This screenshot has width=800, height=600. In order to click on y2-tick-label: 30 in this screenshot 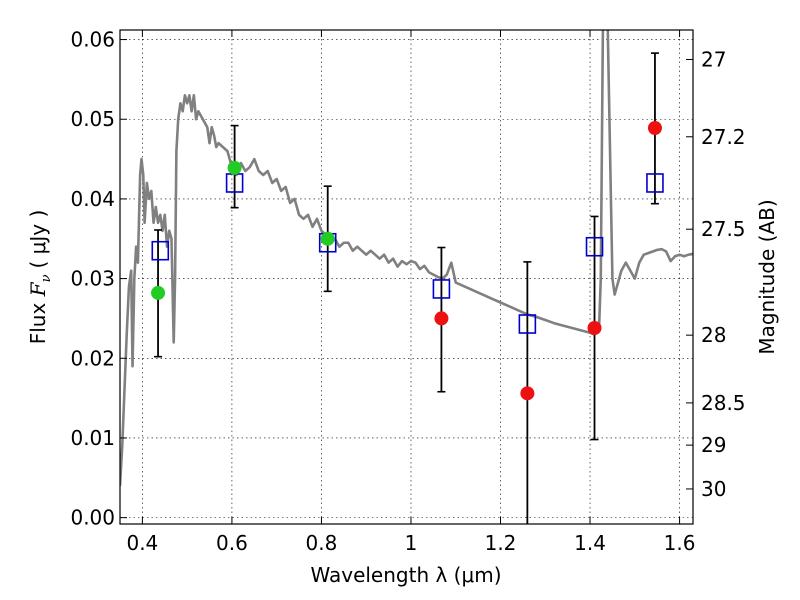, I will do `click(713, 489)`.